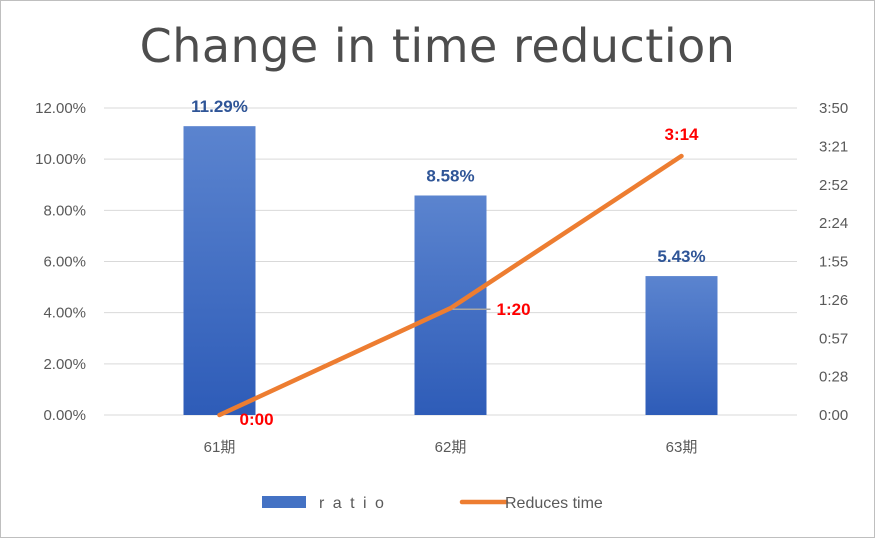 The width and height of the screenshot is (875, 538). Describe the element at coordinates (833, 338) in the screenshot. I see `right-axis-tick-label: 0:57` at that location.